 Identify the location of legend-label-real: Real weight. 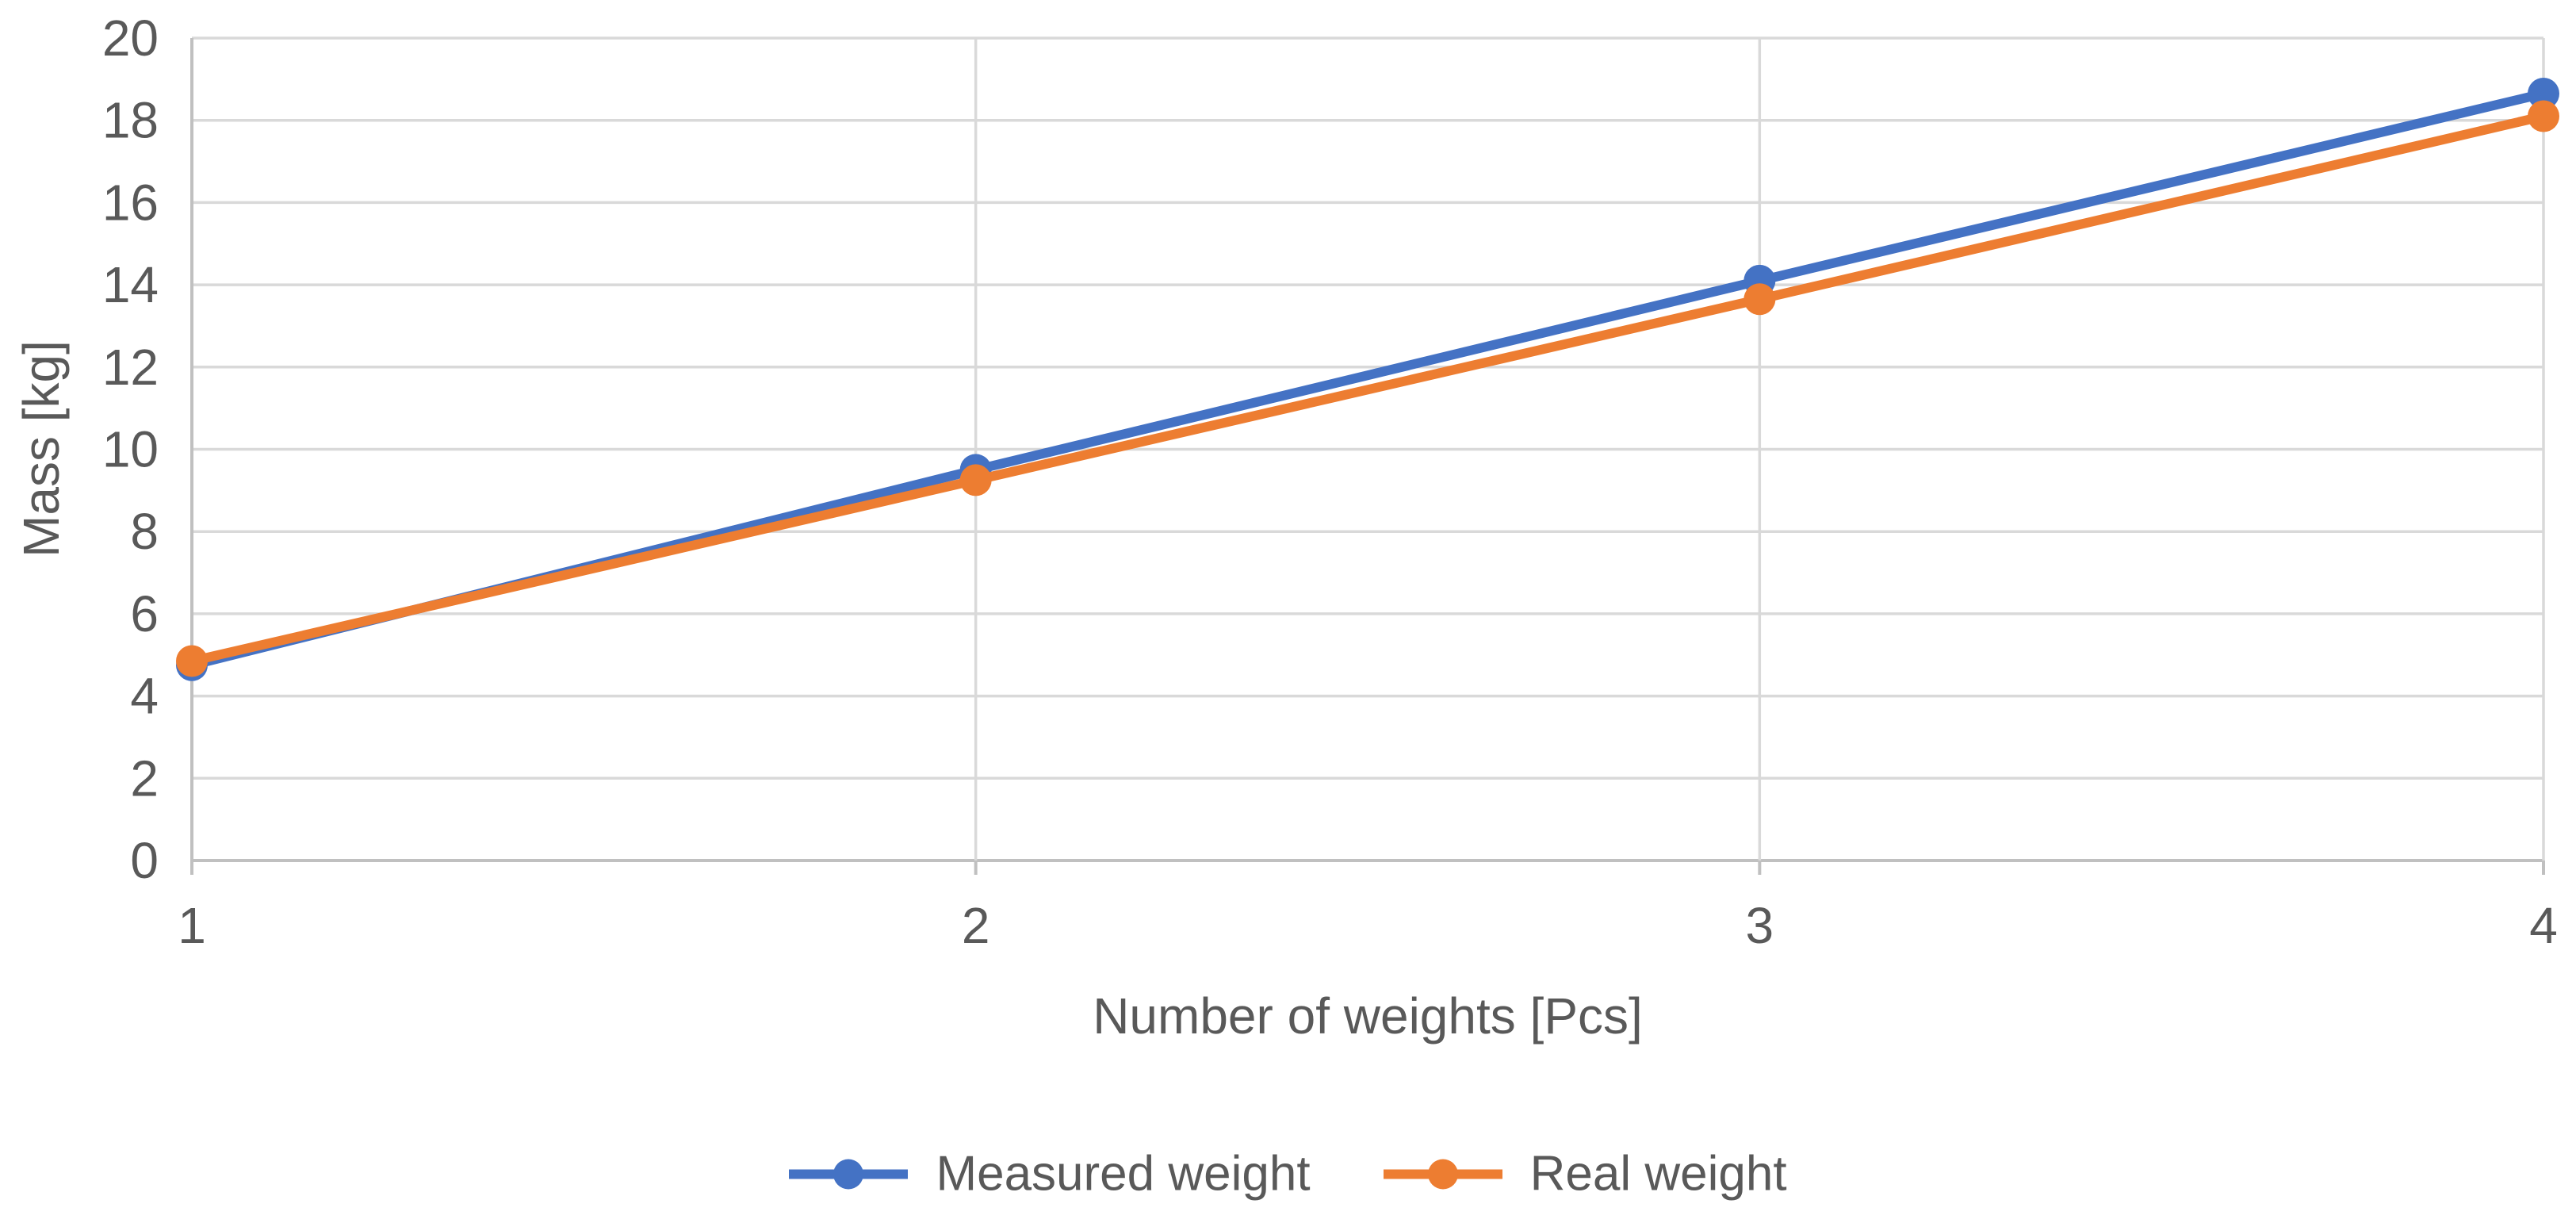
(1658, 1174).